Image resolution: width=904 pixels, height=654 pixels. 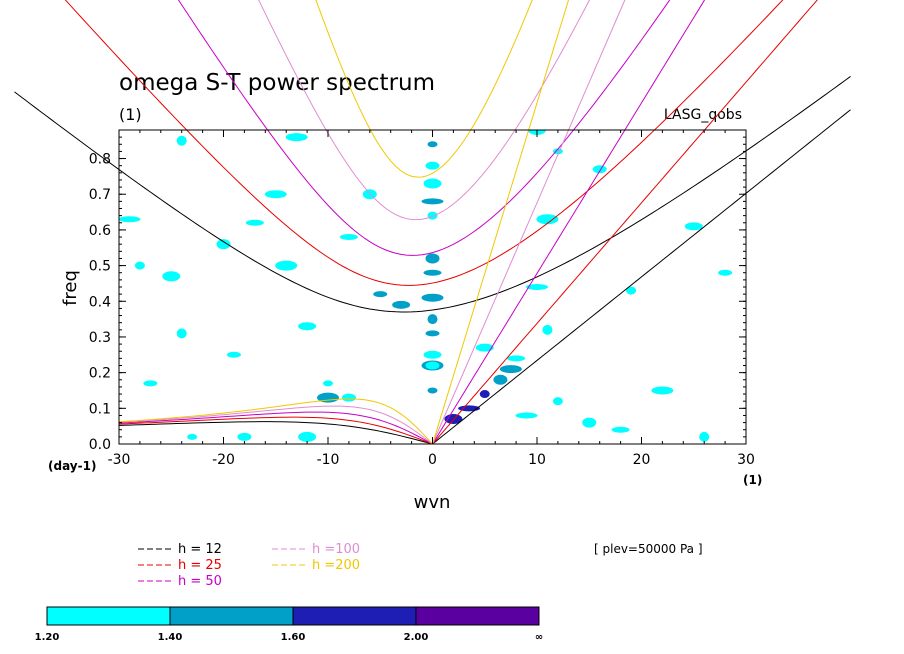 What do you see at coordinates (119, 460) in the screenshot?
I see `x-tick-label: -30` at bounding box center [119, 460].